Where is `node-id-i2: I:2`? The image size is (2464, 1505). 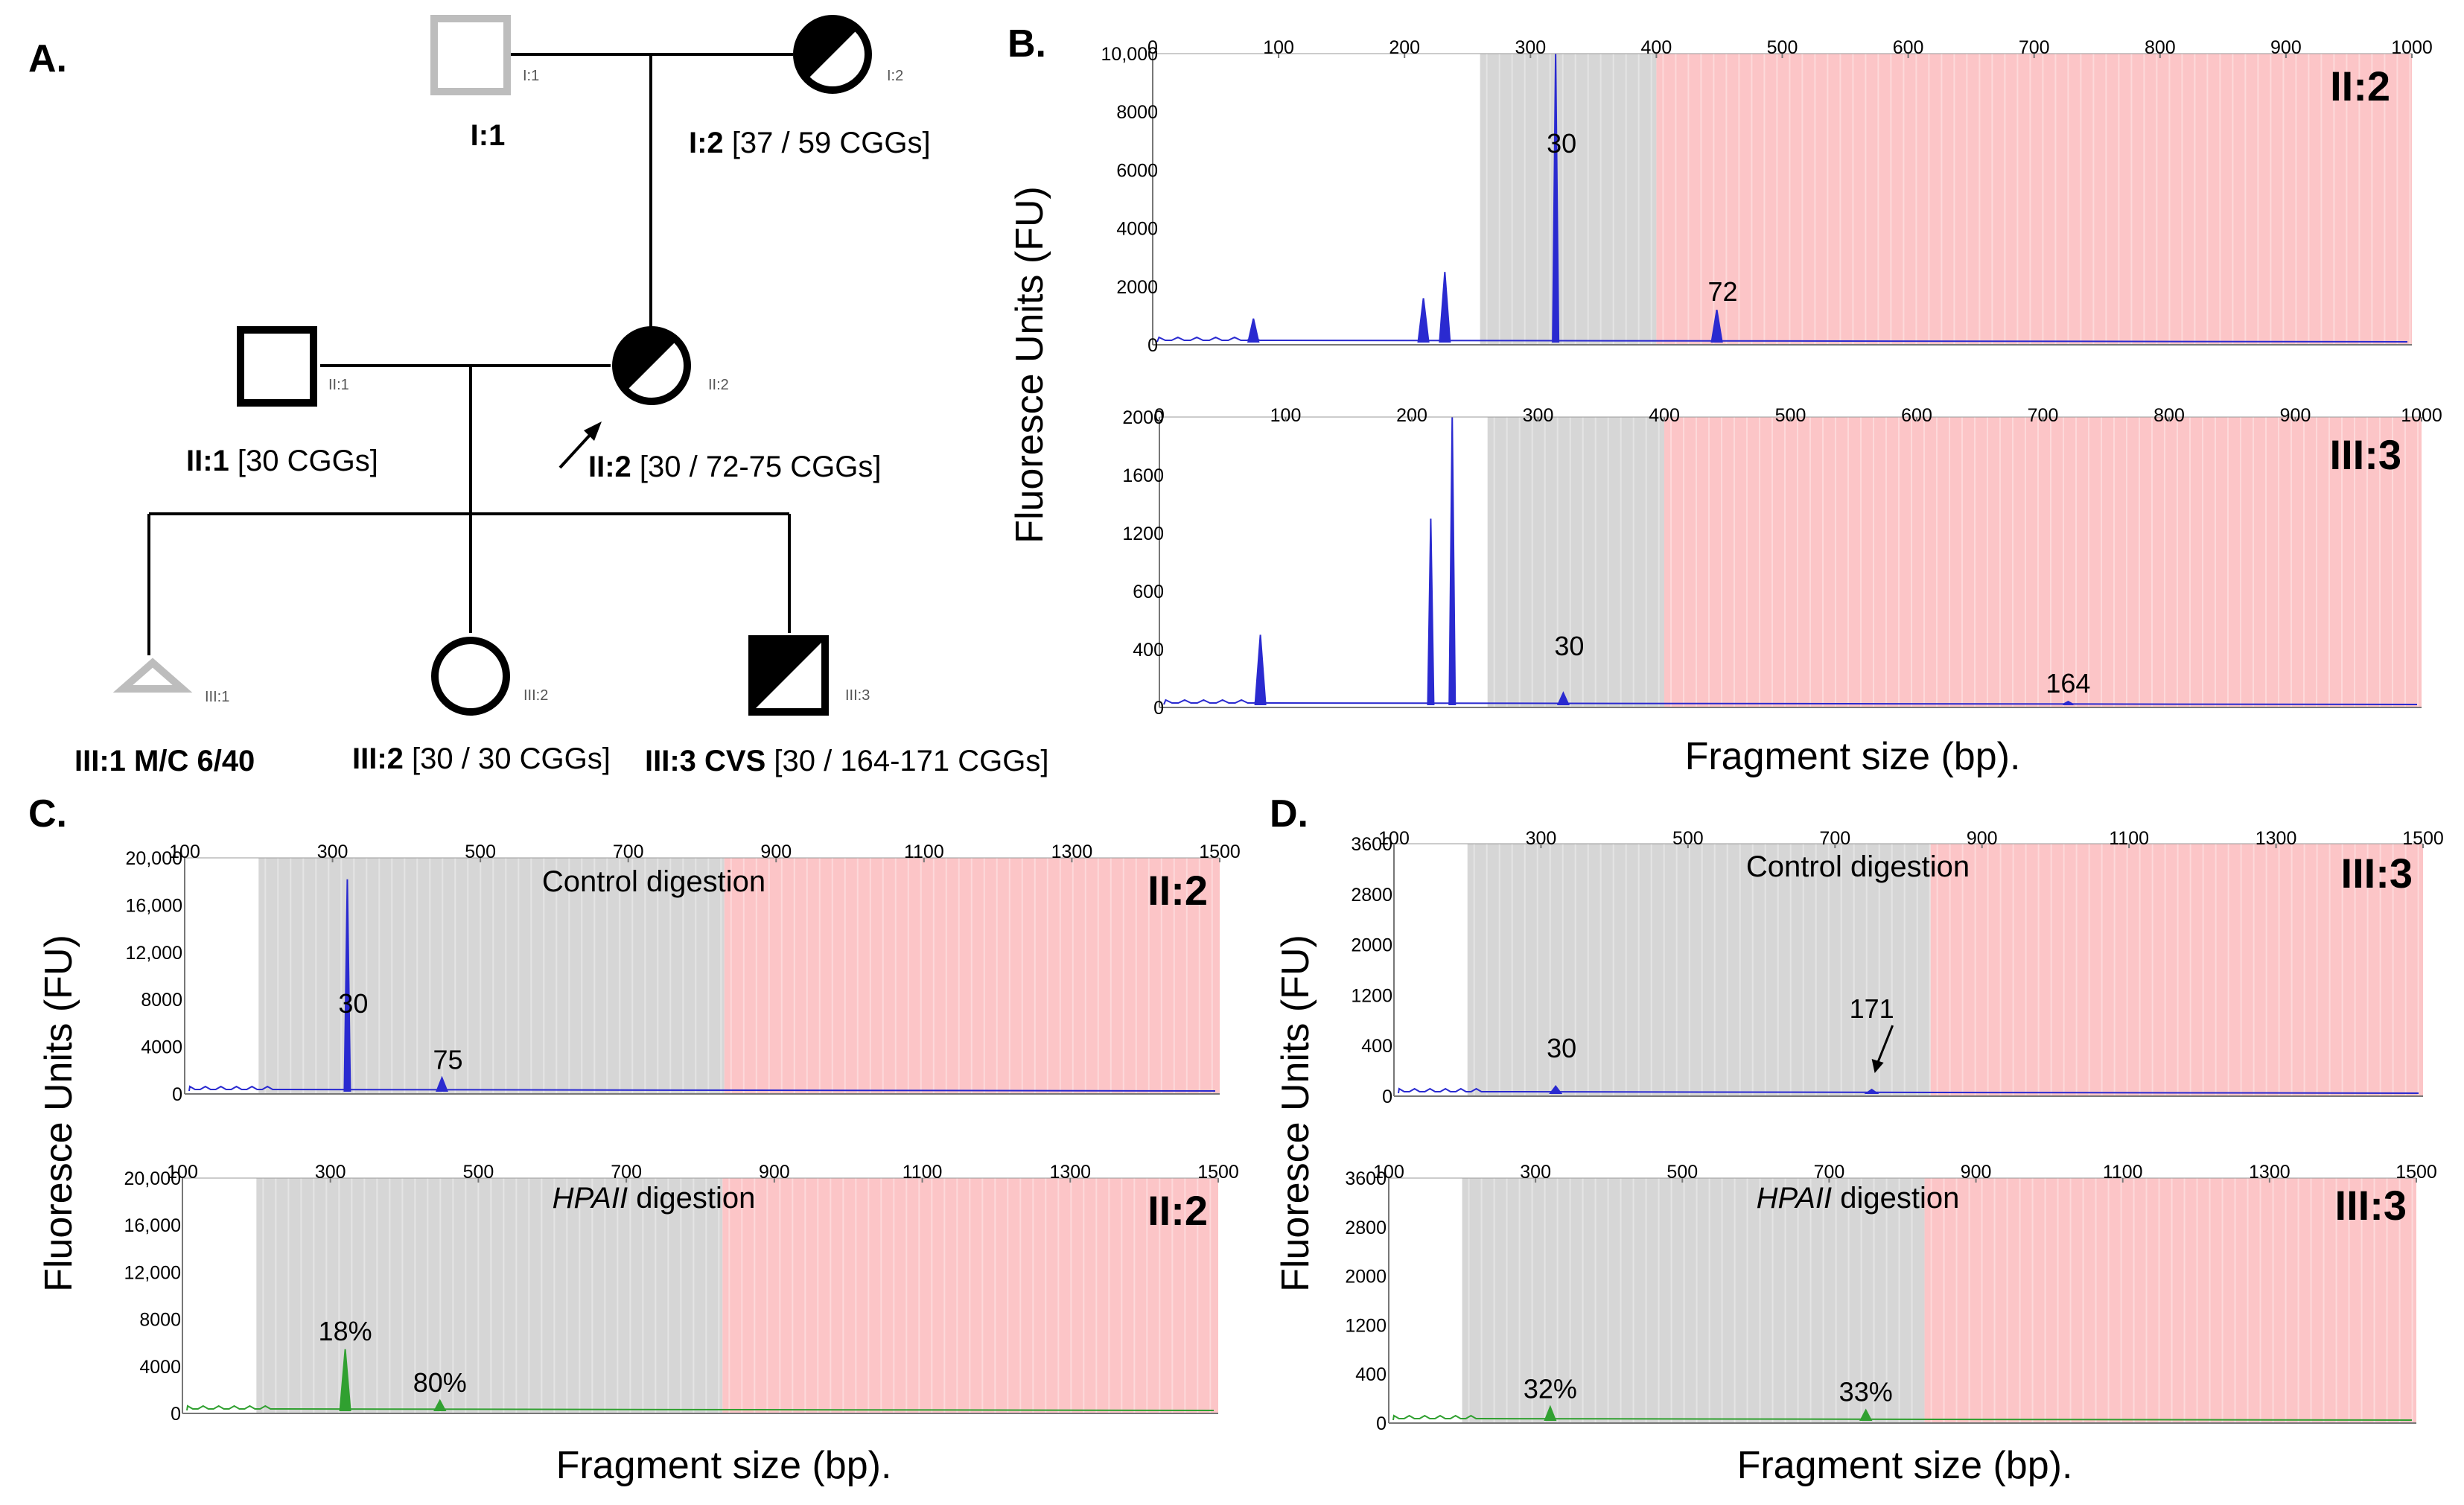 node-id-i2: I:2 is located at coordinates (895, 76).